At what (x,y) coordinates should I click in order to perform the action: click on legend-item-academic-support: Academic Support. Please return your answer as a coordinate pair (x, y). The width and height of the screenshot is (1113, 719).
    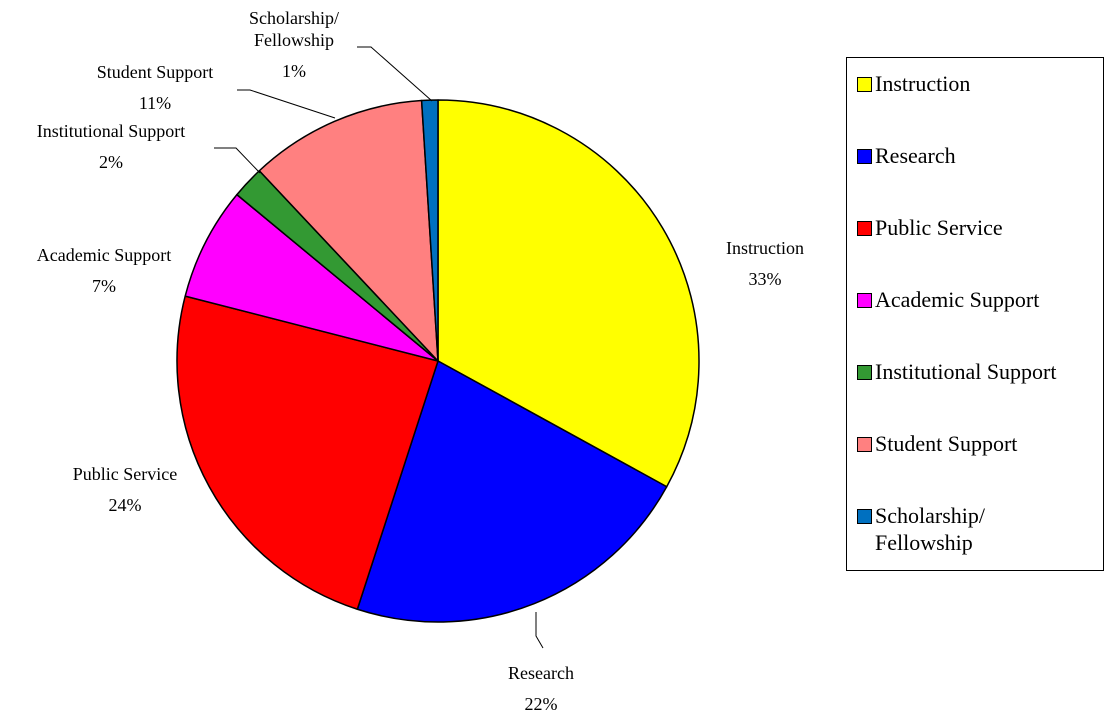
    Looking at the image, I should click on (948, 299).